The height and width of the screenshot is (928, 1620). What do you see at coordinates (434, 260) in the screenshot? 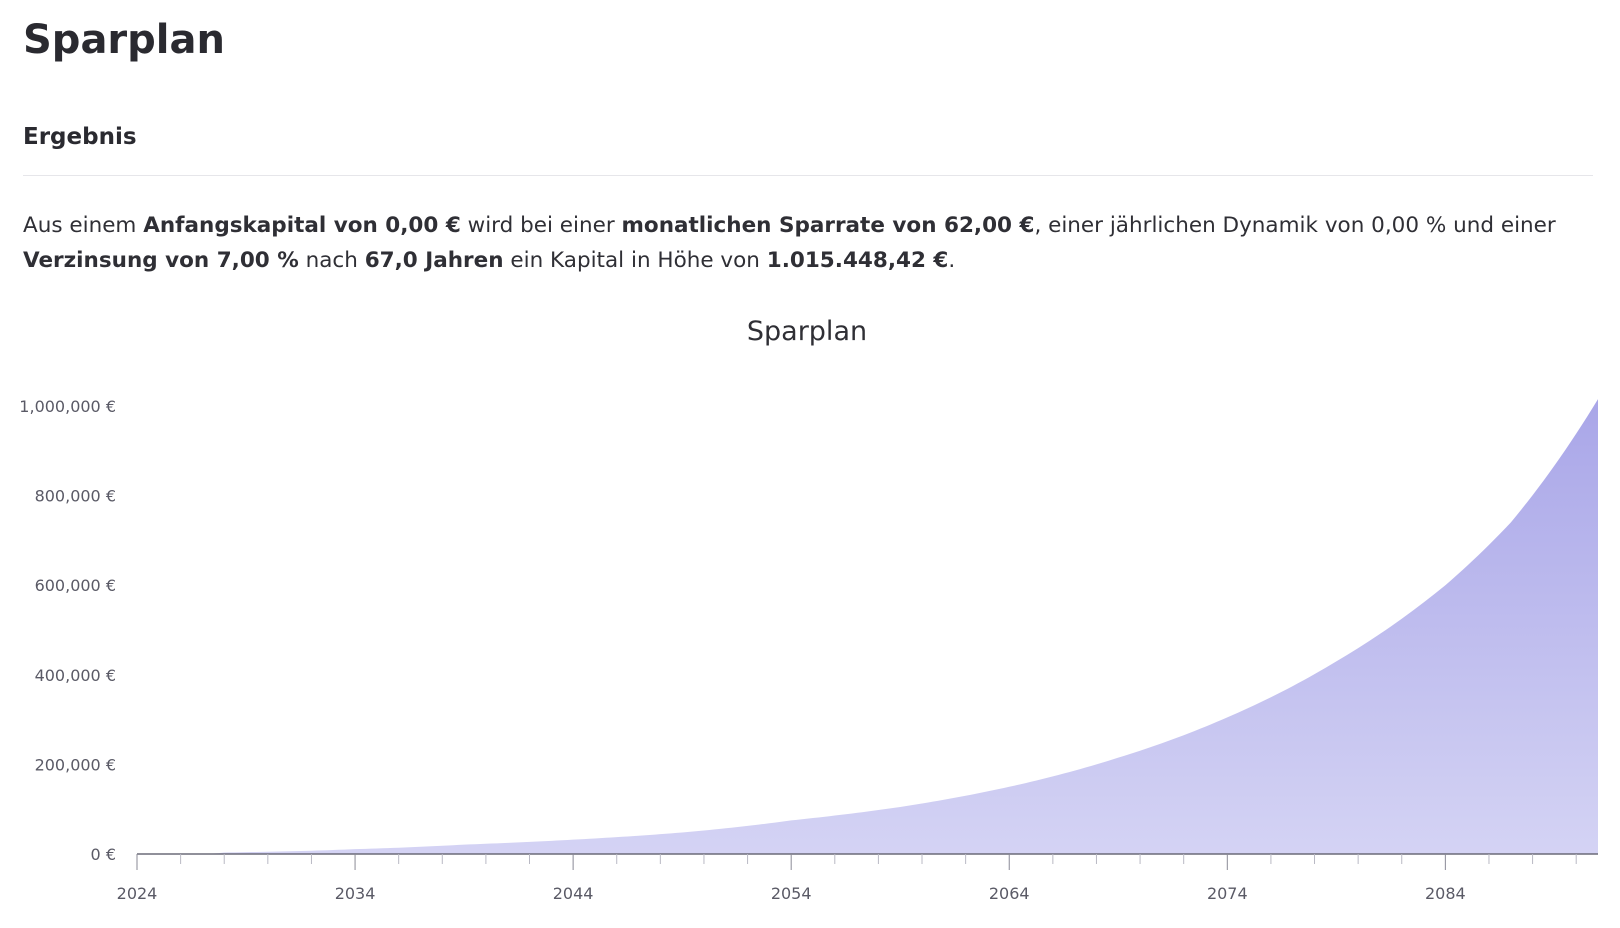
I see `result-duration: 67,0 Jahren` at bounding box center [434, 260].